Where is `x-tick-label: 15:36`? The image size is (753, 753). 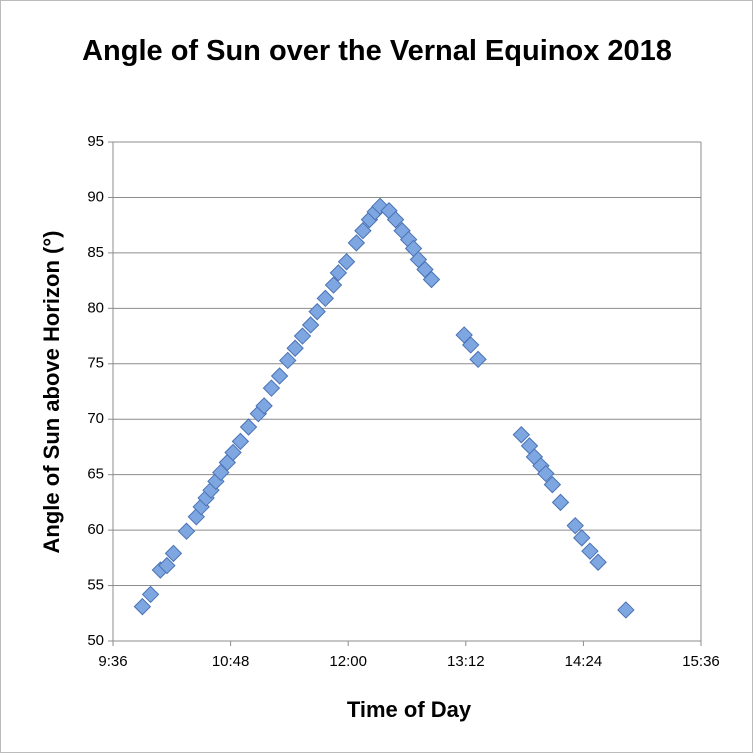 x-tick-label: 15:36 is located at coordinates (701, 661).